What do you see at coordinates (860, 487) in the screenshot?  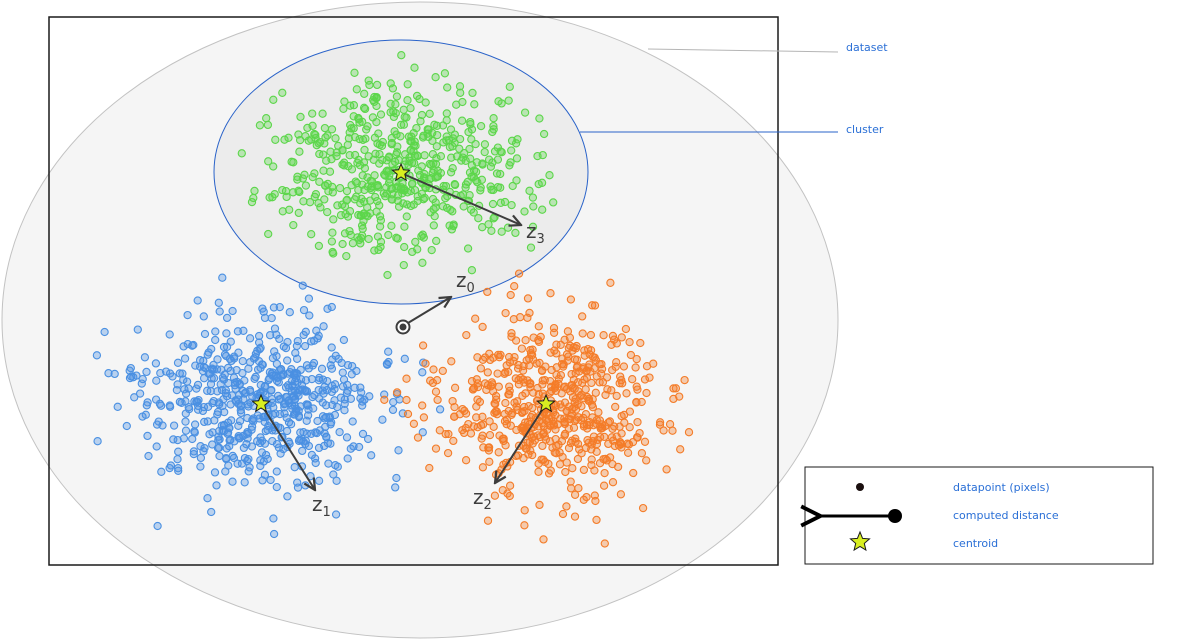 I see `datapoint-dot-icon` at bounding box center [860, 487].